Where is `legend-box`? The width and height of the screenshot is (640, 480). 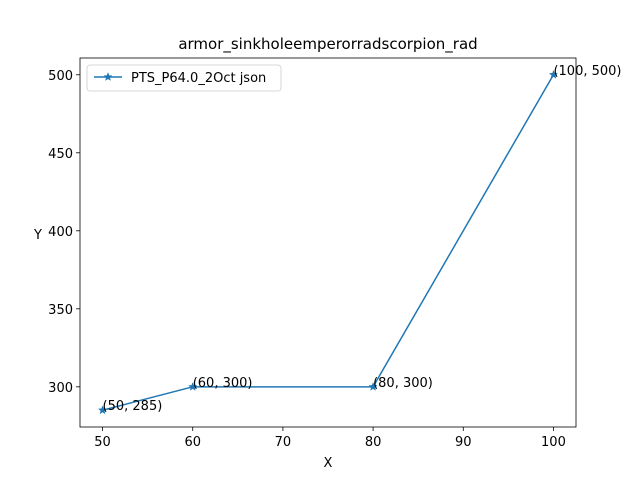 legend-box is located at coordinates (184, 78).